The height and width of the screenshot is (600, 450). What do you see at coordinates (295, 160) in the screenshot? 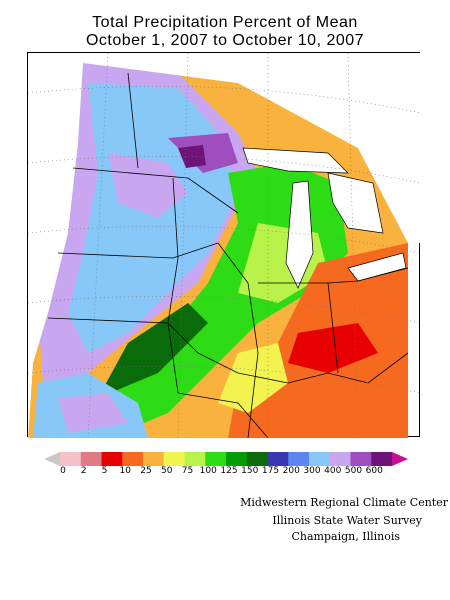
I see `lake-superior` at bounding box center [295, 160].